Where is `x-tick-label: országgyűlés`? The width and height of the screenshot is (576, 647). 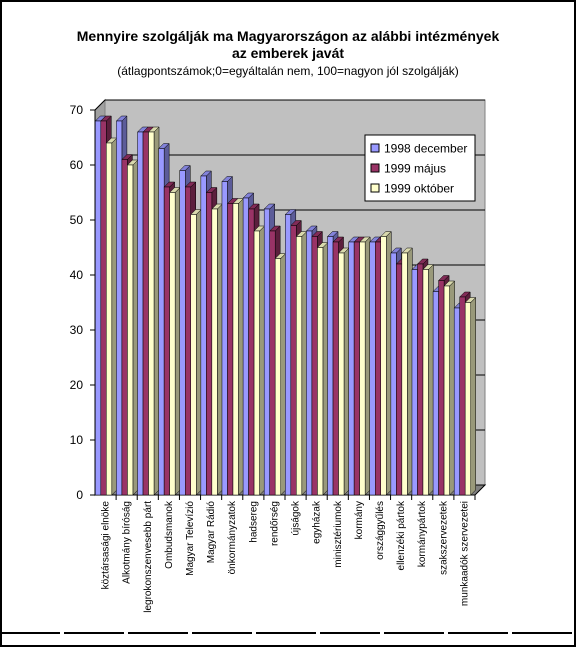 x-tick-label: országgyűlés is located at coordinates (380, 530).